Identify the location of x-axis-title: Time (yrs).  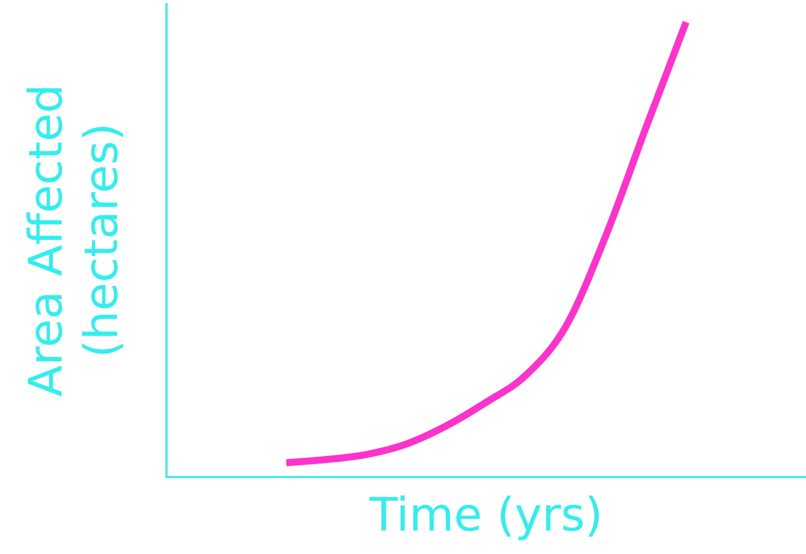
(485, 514).